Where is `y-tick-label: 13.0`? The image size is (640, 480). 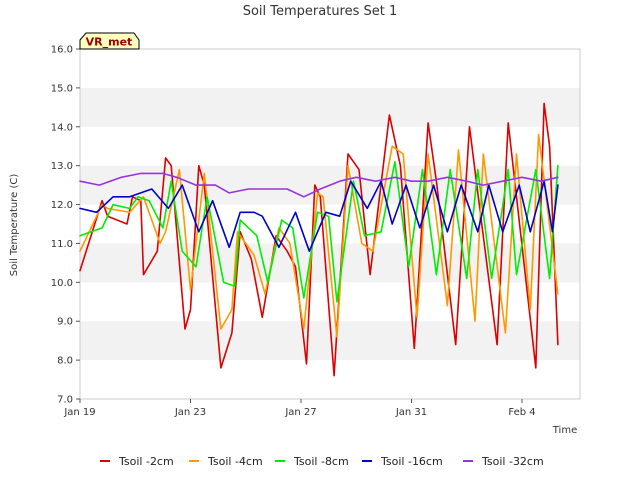 y-tick-label: 13.0 is located at coordinates (62, 166).